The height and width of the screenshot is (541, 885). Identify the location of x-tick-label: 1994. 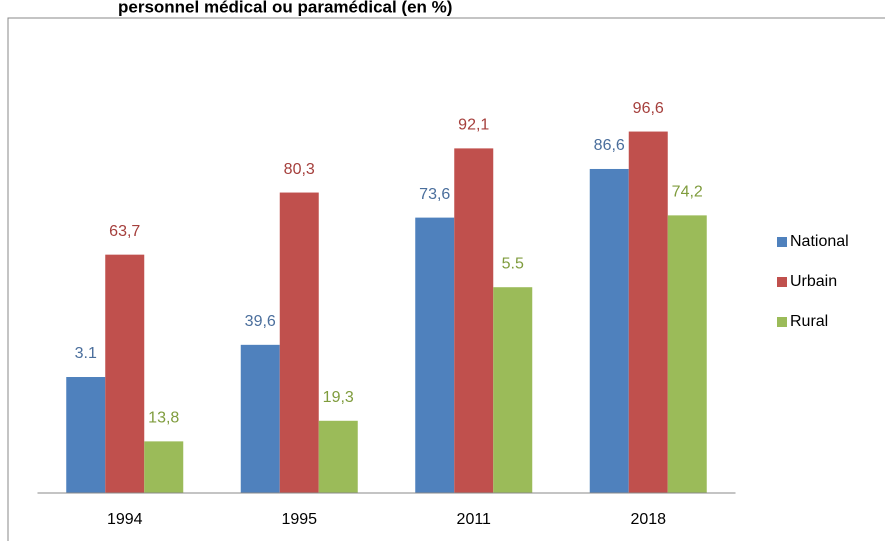
(125, 519).